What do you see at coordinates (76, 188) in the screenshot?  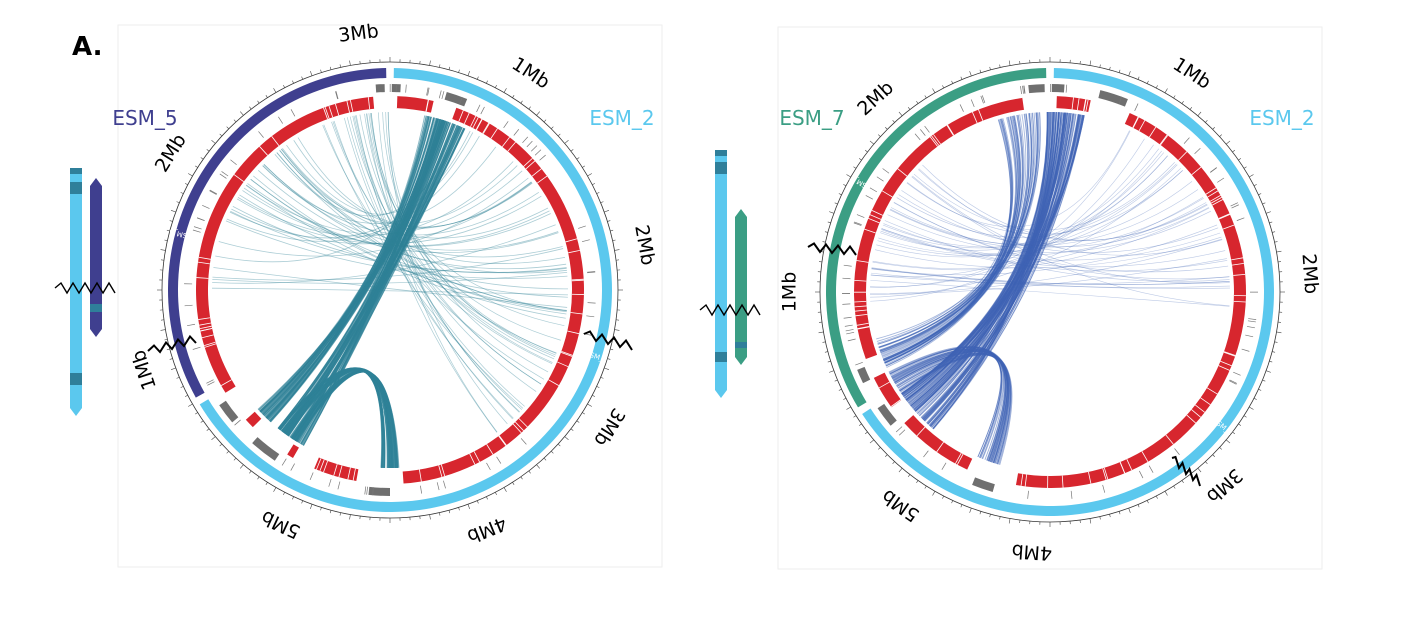 I see `esm2-ideogram-left-band` at bounding box center [76, 188].